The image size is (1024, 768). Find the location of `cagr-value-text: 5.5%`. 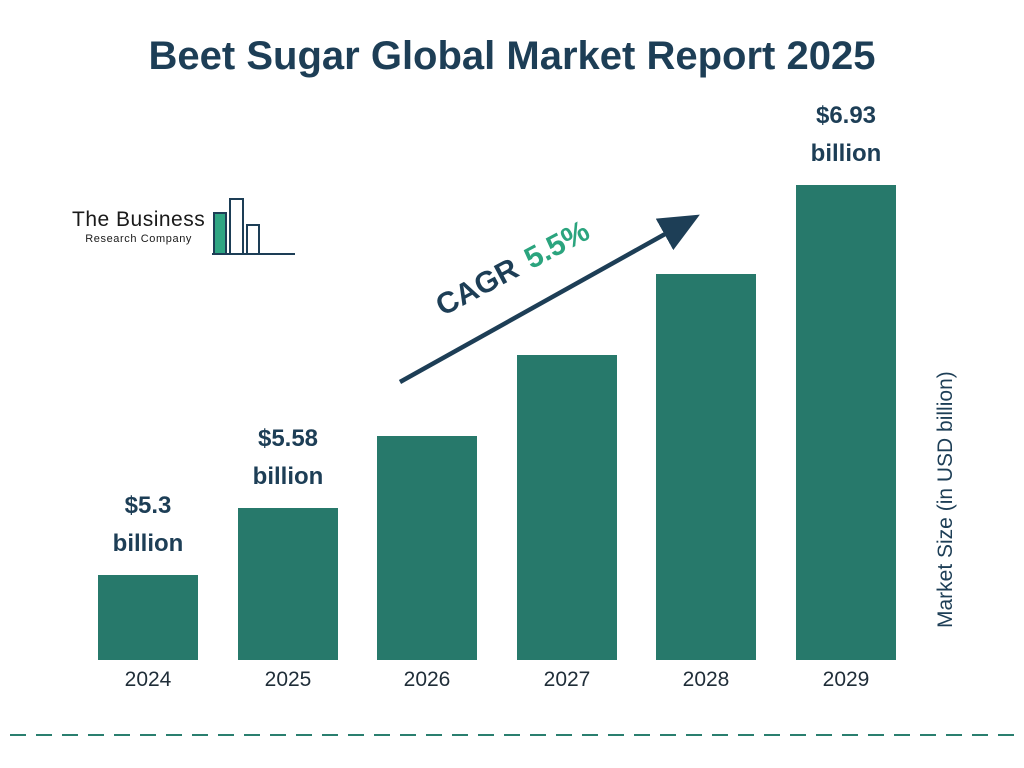

cagr-value-text: 5.5% is located at coordinates (557, 245).